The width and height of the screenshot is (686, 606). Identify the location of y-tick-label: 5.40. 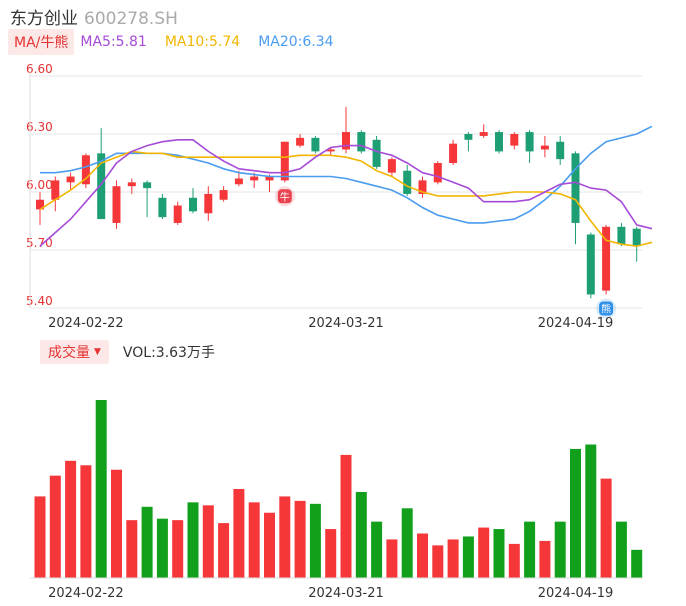
(39, 301).